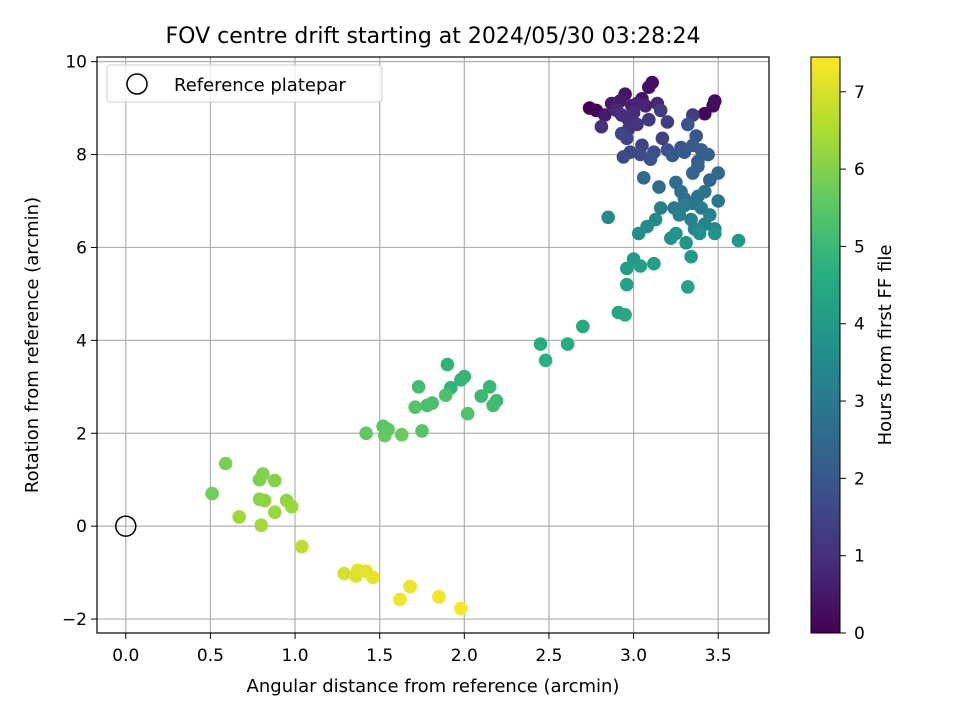  What do you see at coordinates (859, 557) in the screenshot?
I see `colorbar-tick-label: 1` at bounding box center [859, 557].